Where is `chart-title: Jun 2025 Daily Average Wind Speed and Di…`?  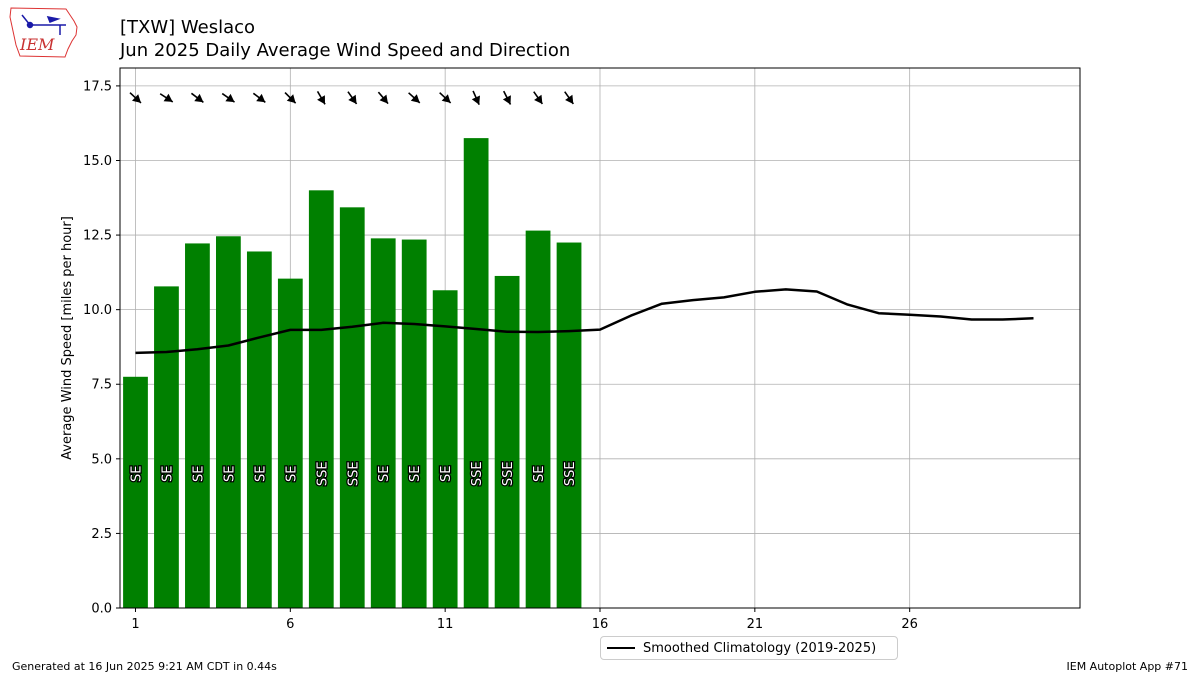
chart-title: Jun 2025 Daily Average Wind Speed and Di… is located at coordinates (345, 50).